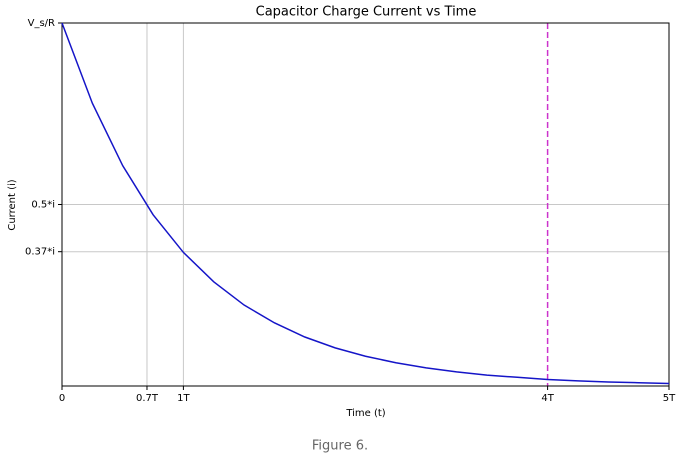  Describe the element at coordinates (547, 398) in the screenshot. I see `x-tick-label: 4T` at that location.